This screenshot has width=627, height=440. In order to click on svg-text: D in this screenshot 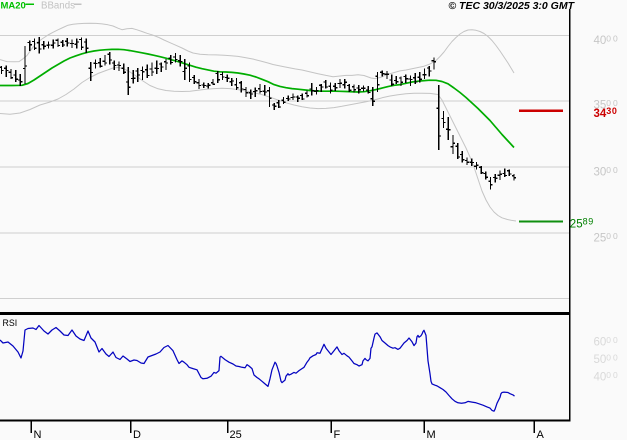, I will do `click(137, 434)`.